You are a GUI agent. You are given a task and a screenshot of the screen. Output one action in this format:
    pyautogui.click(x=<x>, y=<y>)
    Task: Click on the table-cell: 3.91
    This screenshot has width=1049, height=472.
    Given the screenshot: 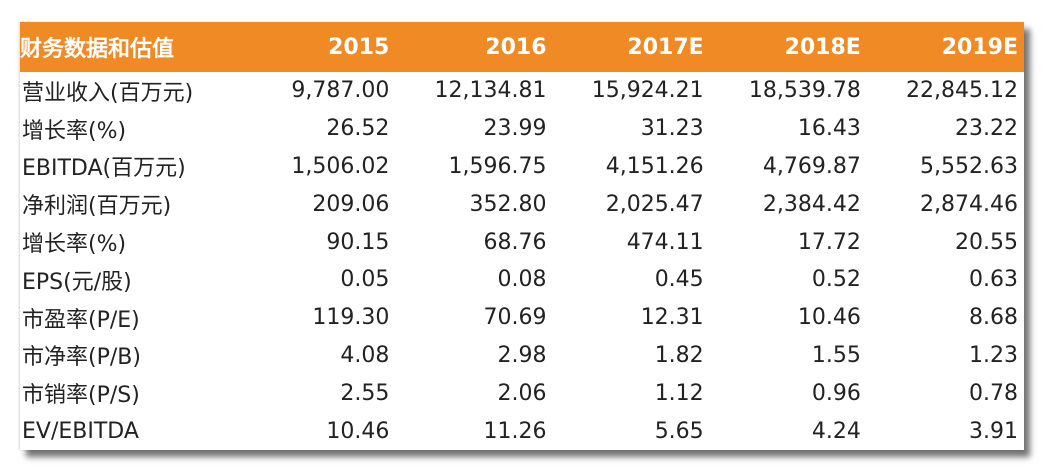 What is the action you would take?
    pyautogui.click(x=993, y=431)
    